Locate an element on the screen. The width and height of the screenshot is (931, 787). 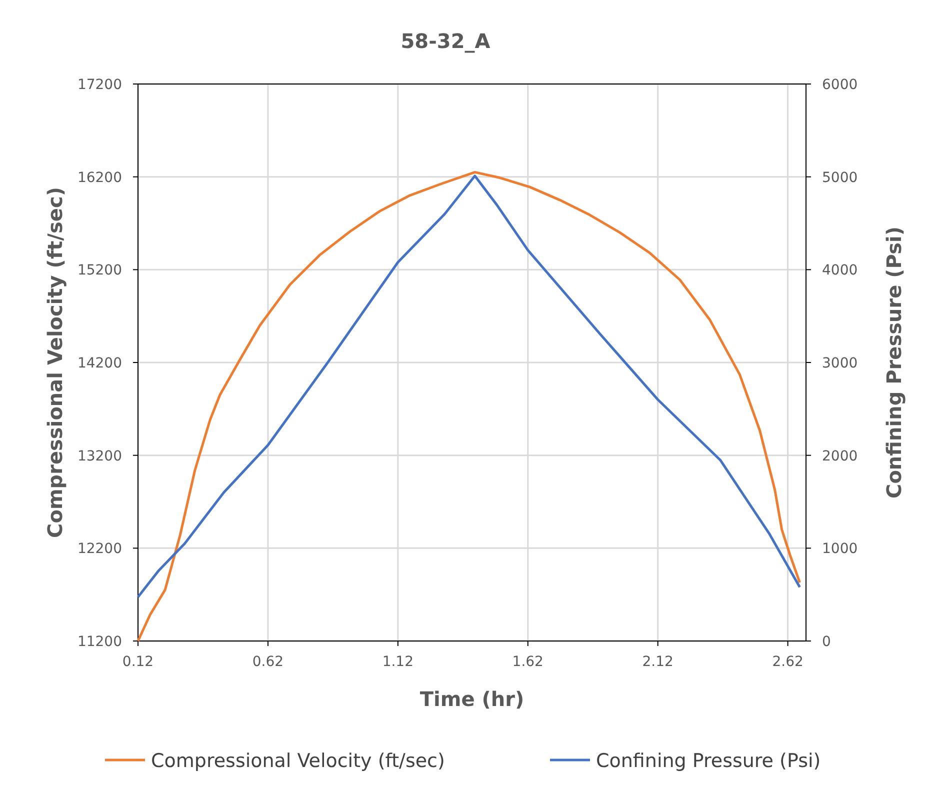
x-tick-label: 2.12 is located at coordinates (658, 662).